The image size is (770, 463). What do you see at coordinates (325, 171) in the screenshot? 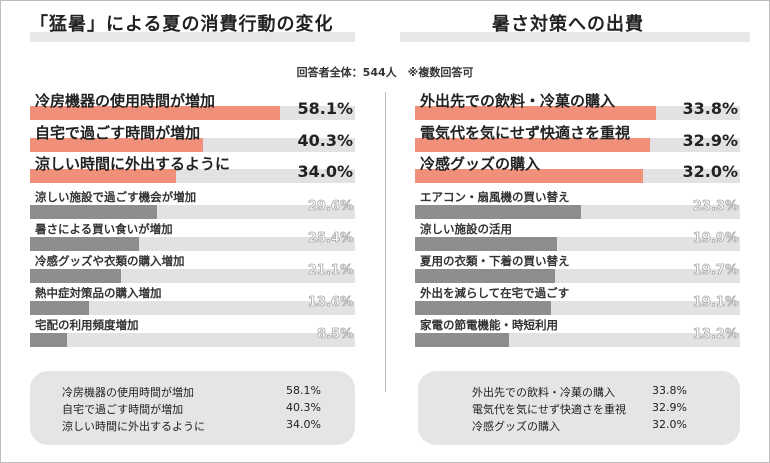
I see `value-label: 34.0%` at bounding box center [325, 171].